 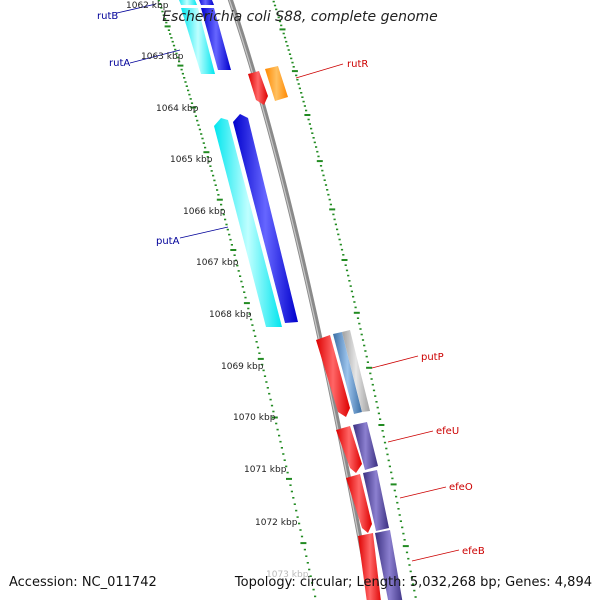 I want to click on tick-label: 1065 kbp, so click(x=191, y=160).